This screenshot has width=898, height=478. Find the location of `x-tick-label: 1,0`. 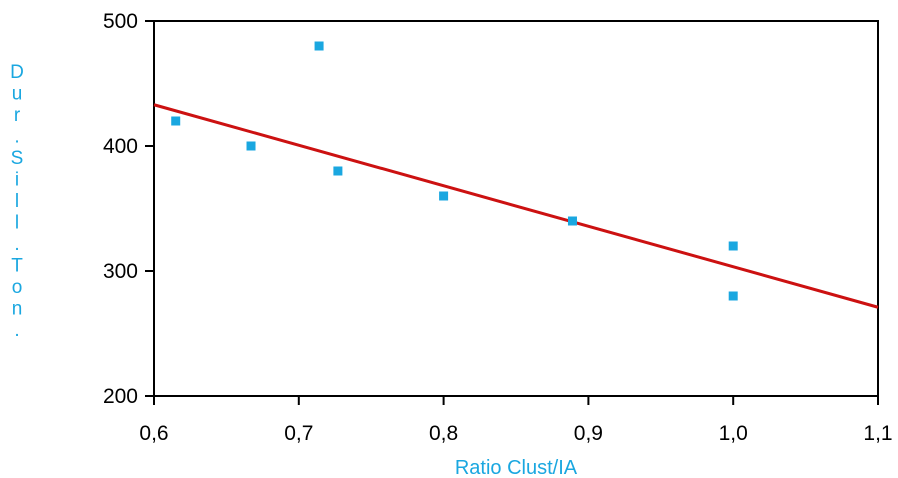

x-tick-label: 1,0 is located at coordinates (733, 433).